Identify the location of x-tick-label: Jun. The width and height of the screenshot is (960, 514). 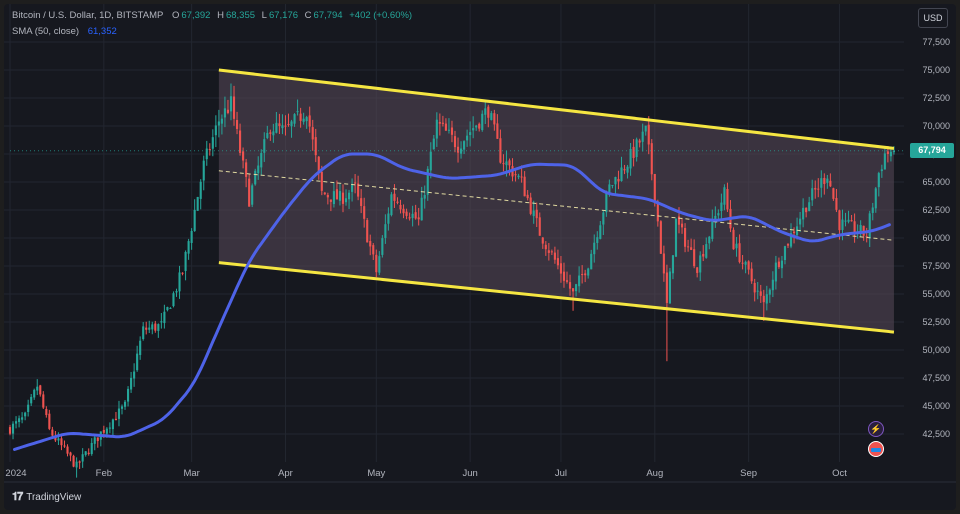
(469, 473).